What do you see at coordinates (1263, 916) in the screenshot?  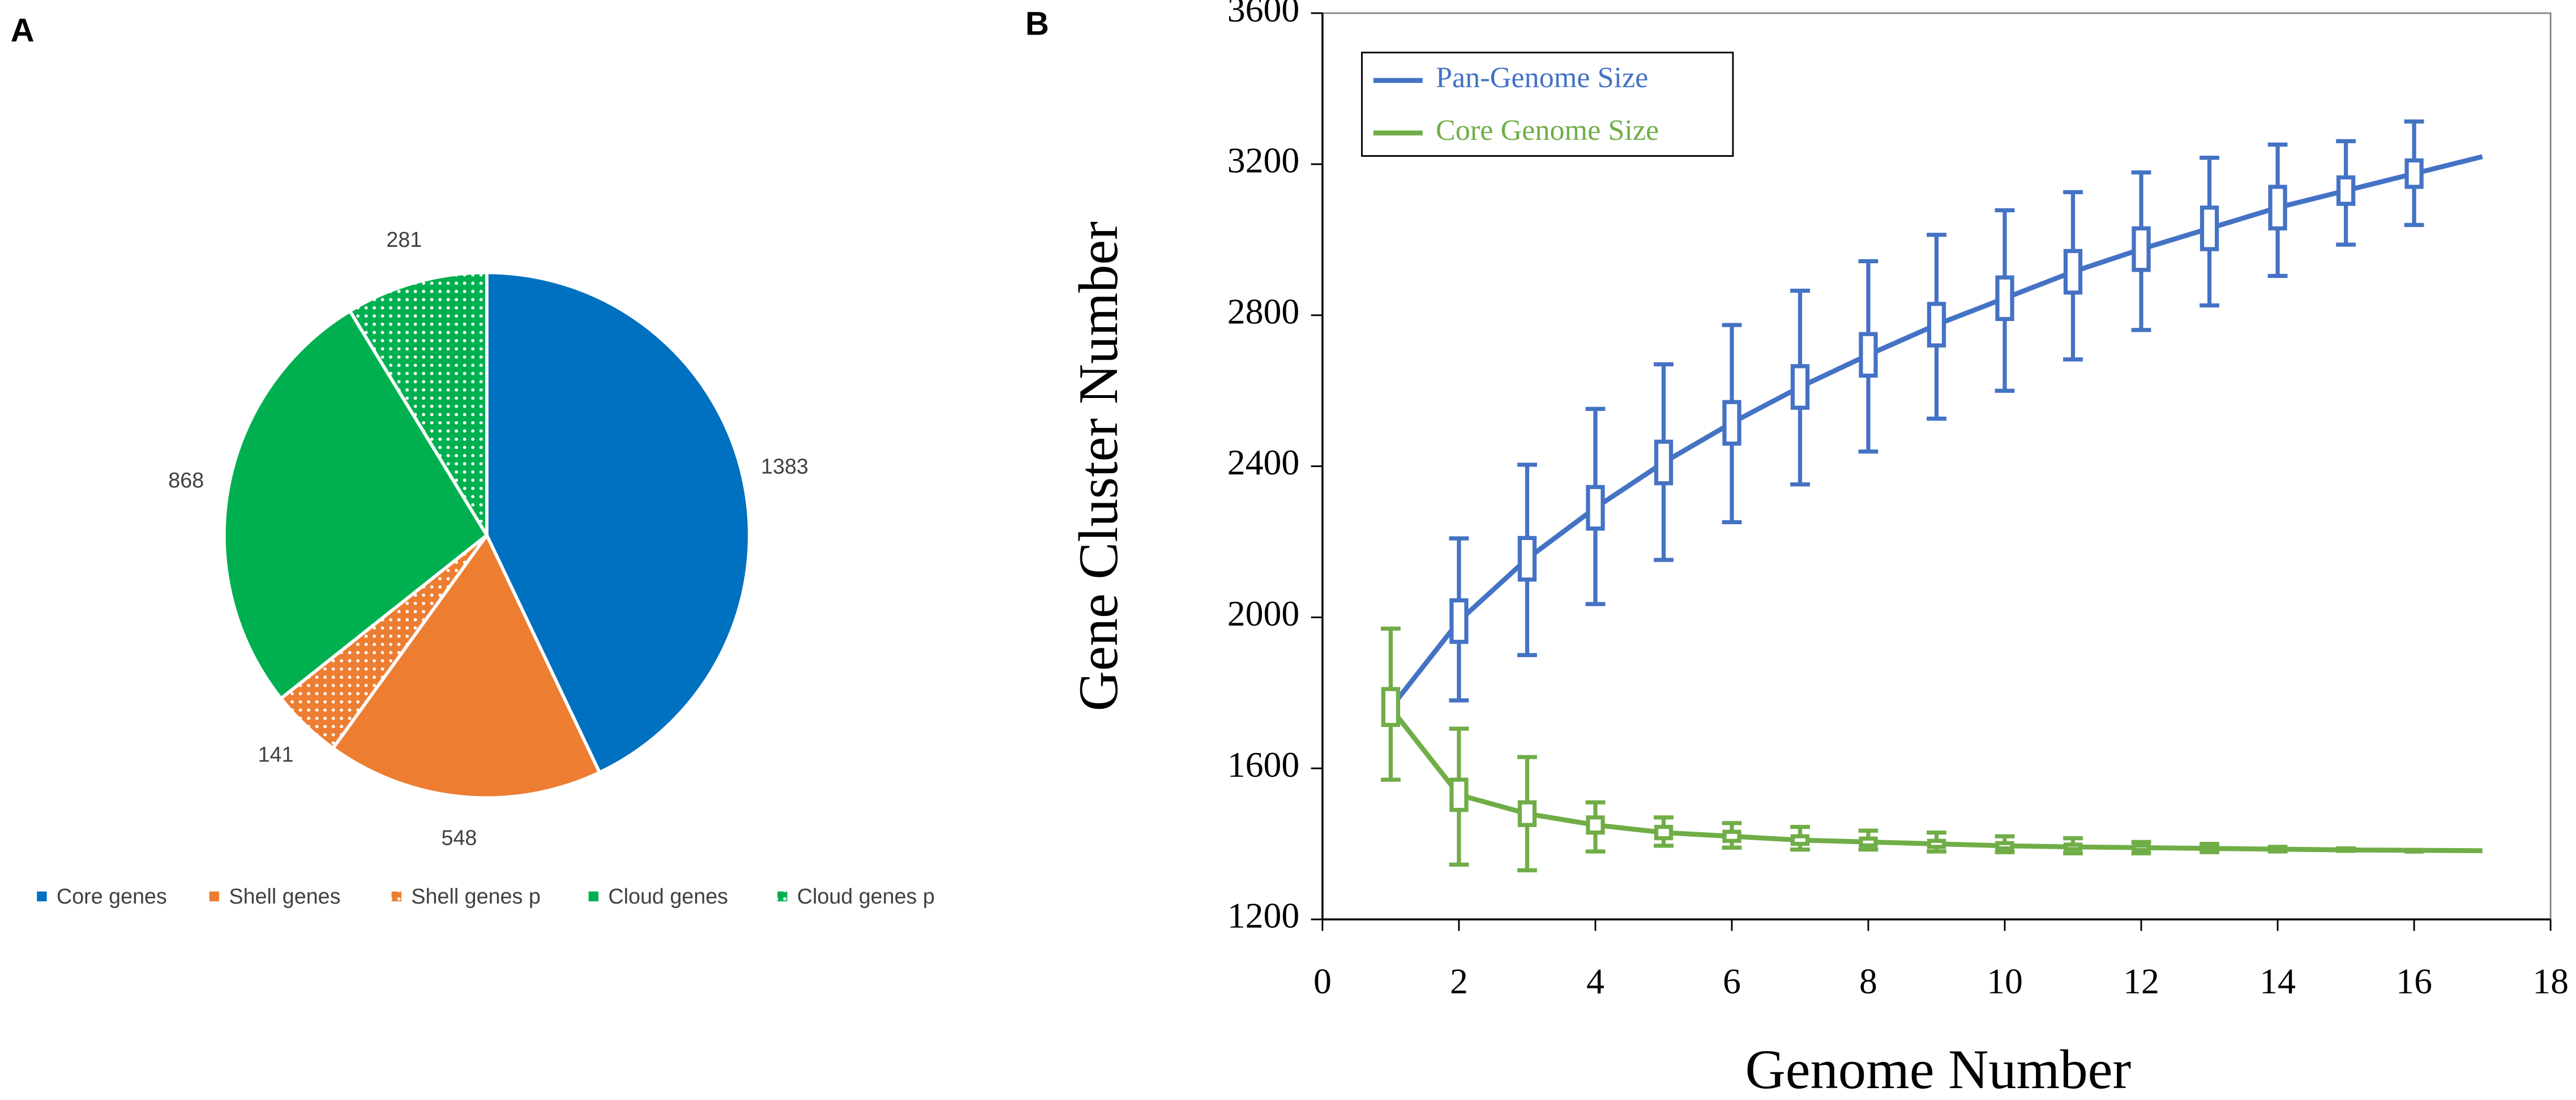 I see `y-tick-label: 1200` at bounding box center [1263, 916].